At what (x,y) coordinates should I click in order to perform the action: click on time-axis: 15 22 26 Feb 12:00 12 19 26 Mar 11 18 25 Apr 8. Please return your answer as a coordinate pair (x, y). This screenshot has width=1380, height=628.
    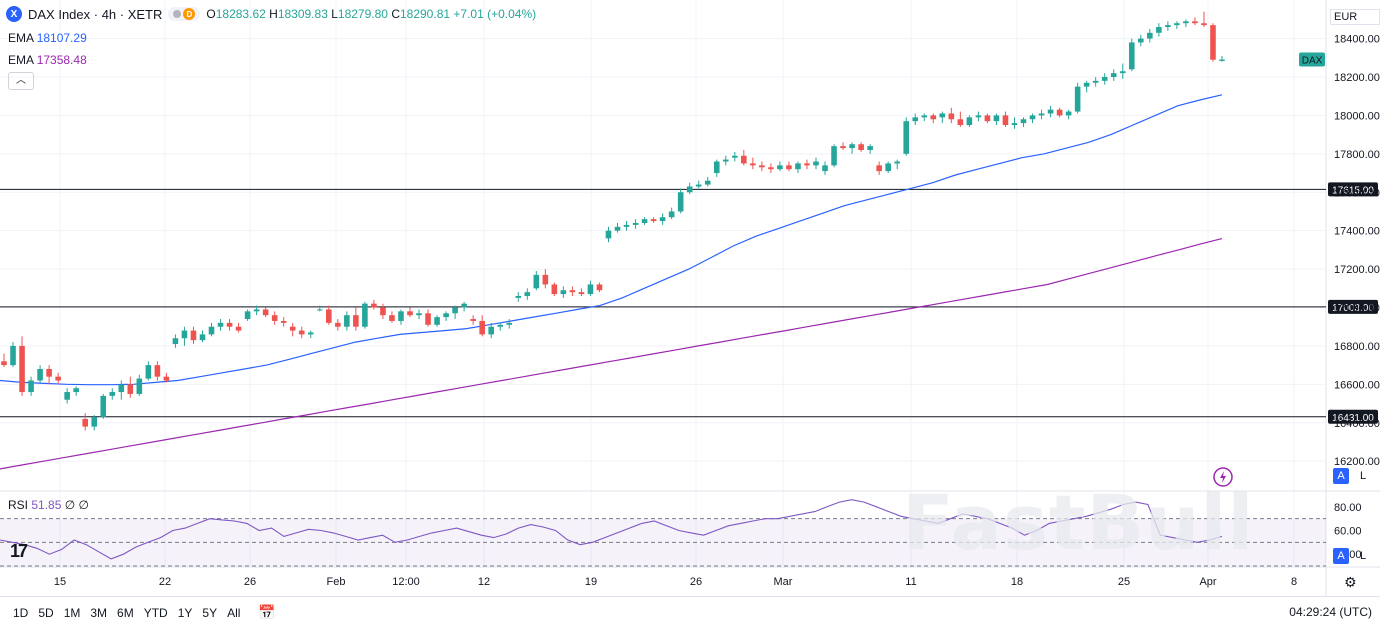
    Looking at the image, I should click on (675, 582).